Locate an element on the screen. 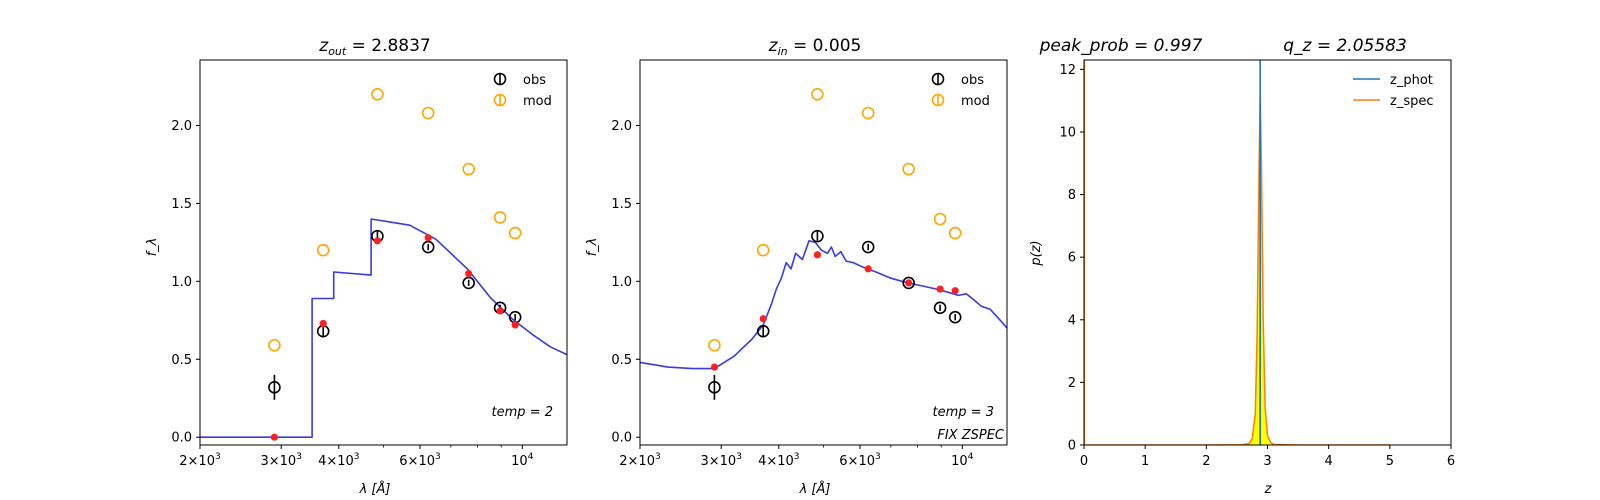 This screenshot has width=1600, height=500. panel0-ytick-label: 0.5 is located at coordinates (181, 360).